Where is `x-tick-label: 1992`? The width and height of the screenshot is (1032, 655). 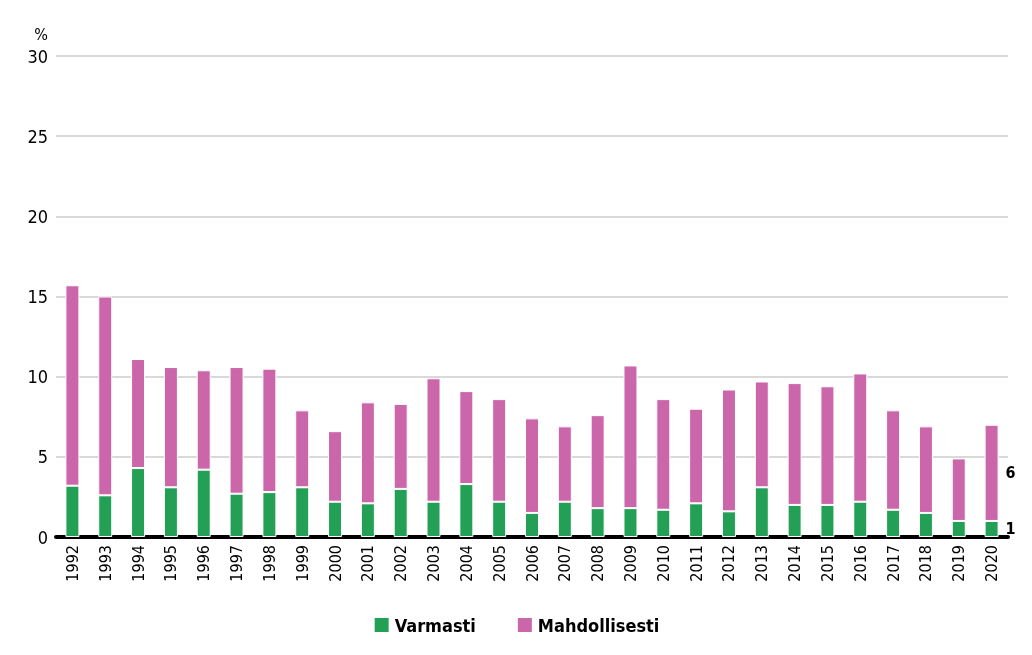
x-tick-label: 1992 is located at coordinates (72, 563).